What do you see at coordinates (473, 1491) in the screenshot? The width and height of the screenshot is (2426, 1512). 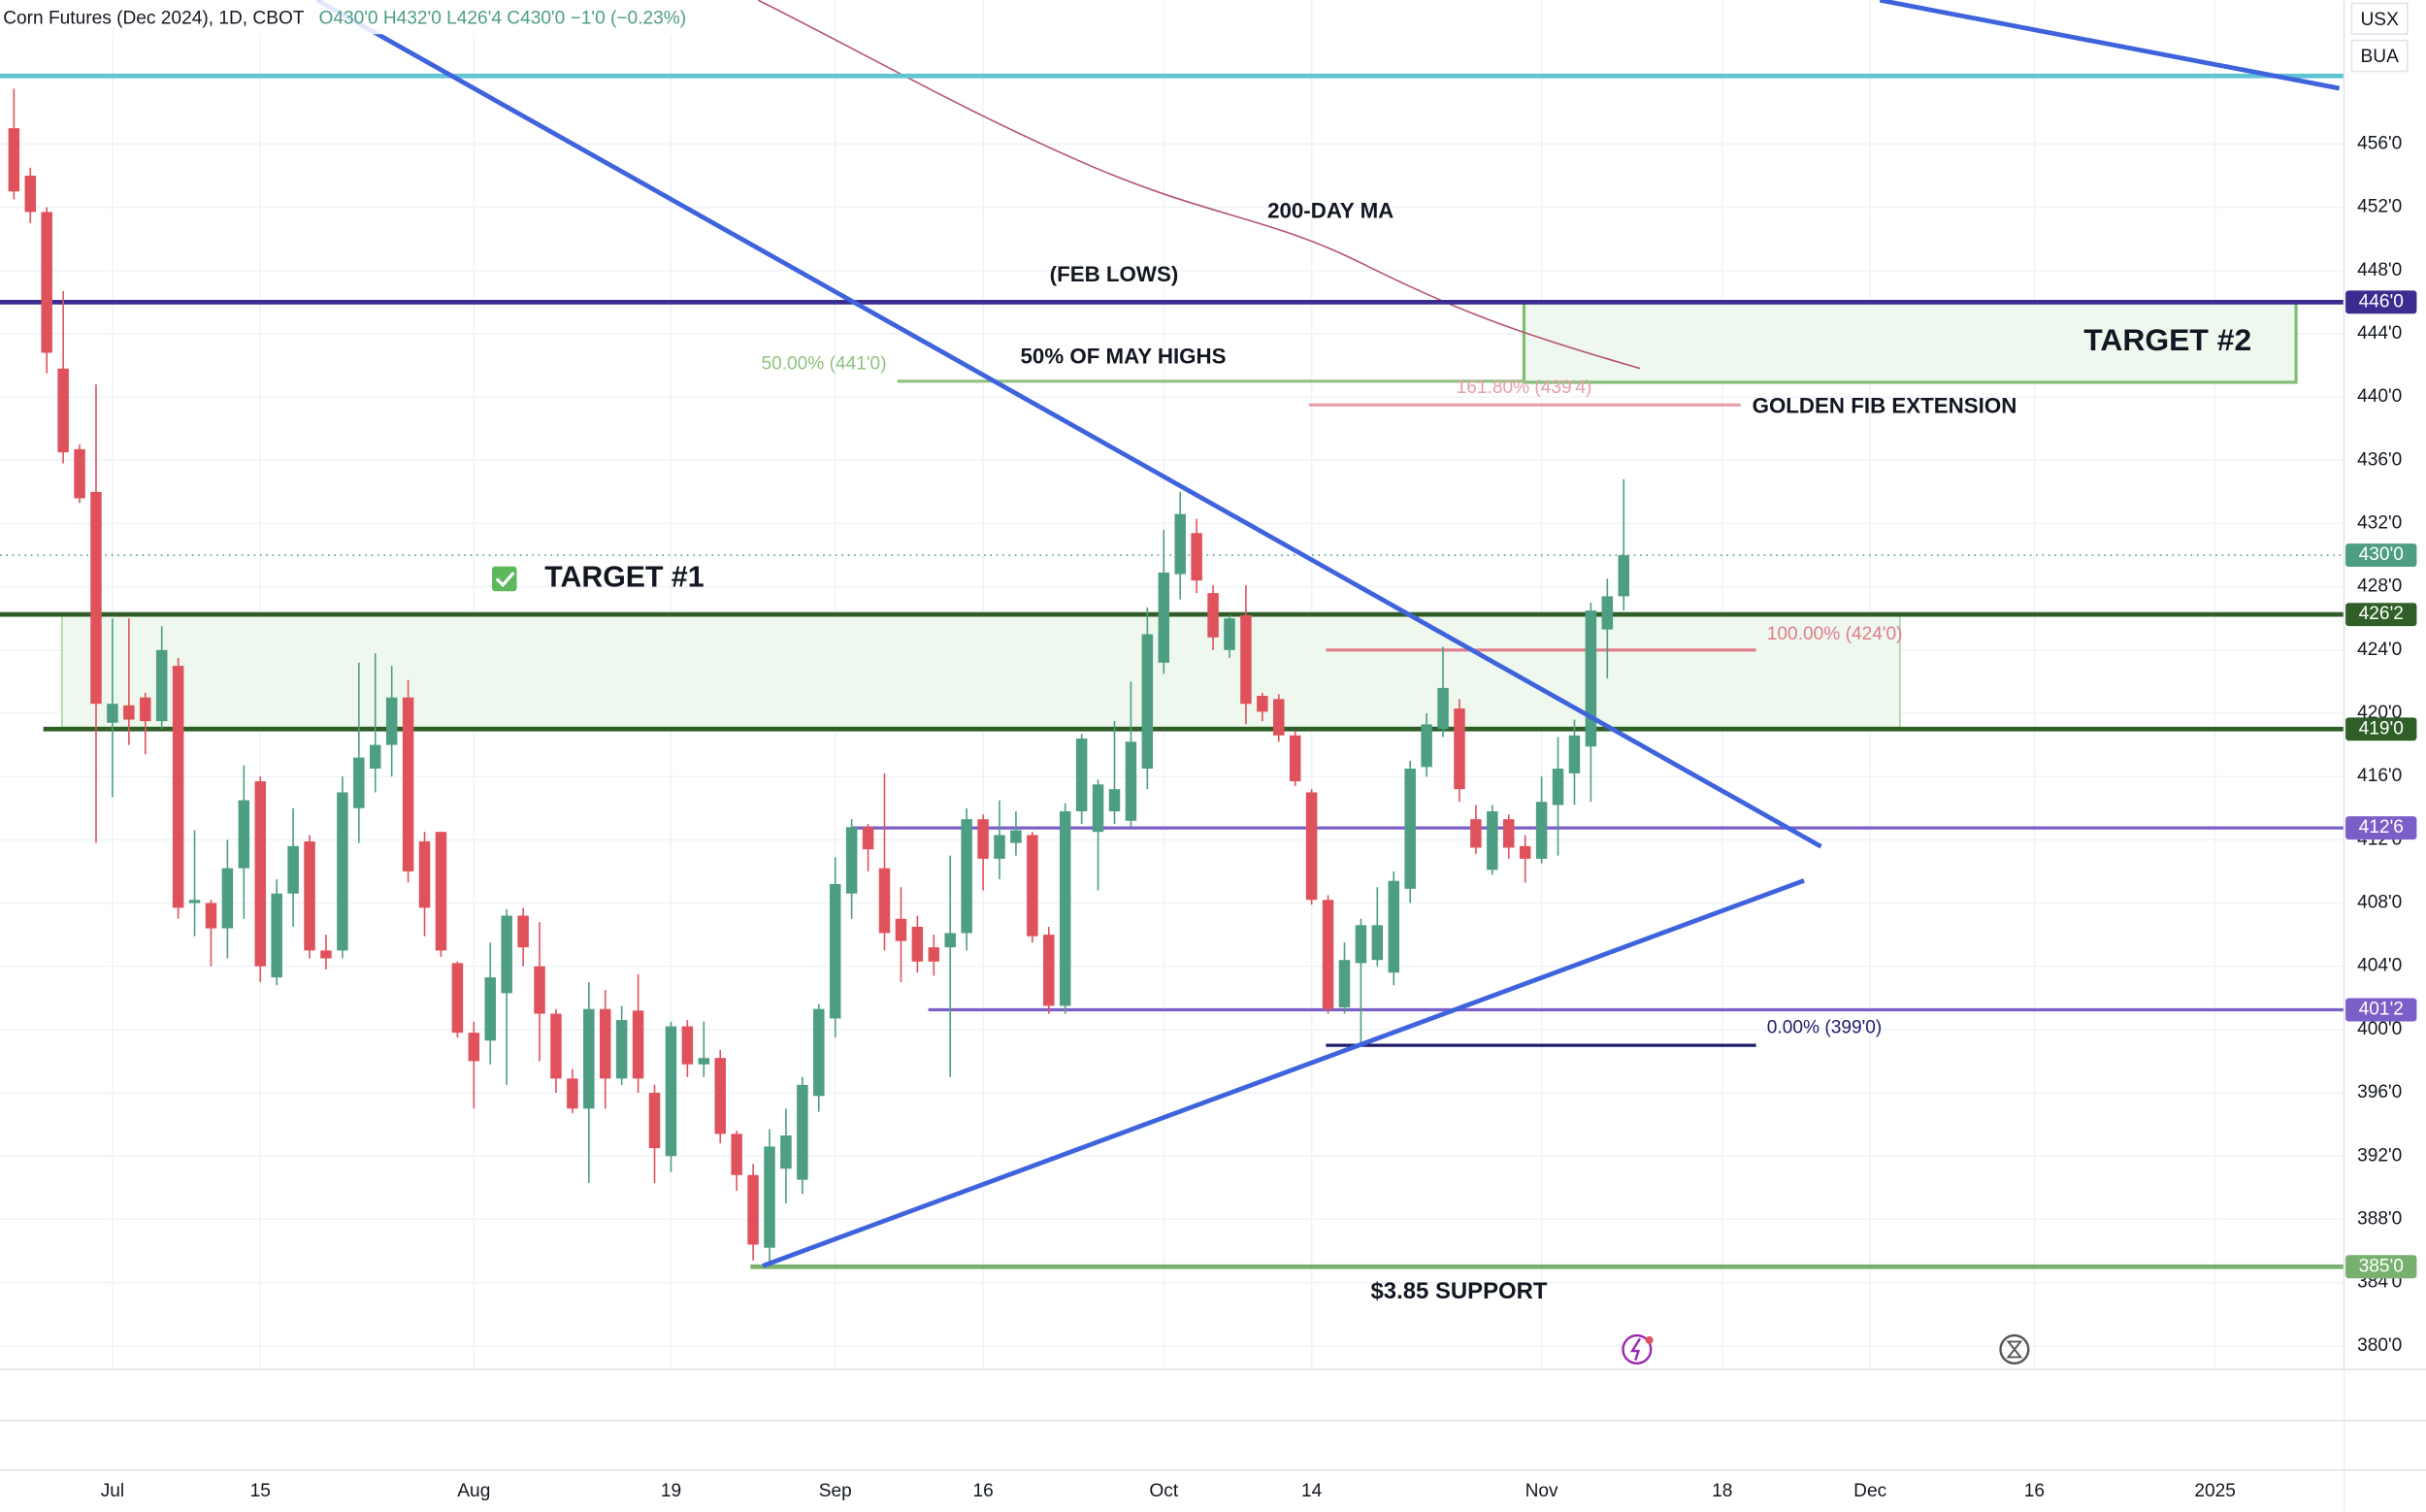 I see `x-tick-label: Aug` at bounding box center [473, 1491].